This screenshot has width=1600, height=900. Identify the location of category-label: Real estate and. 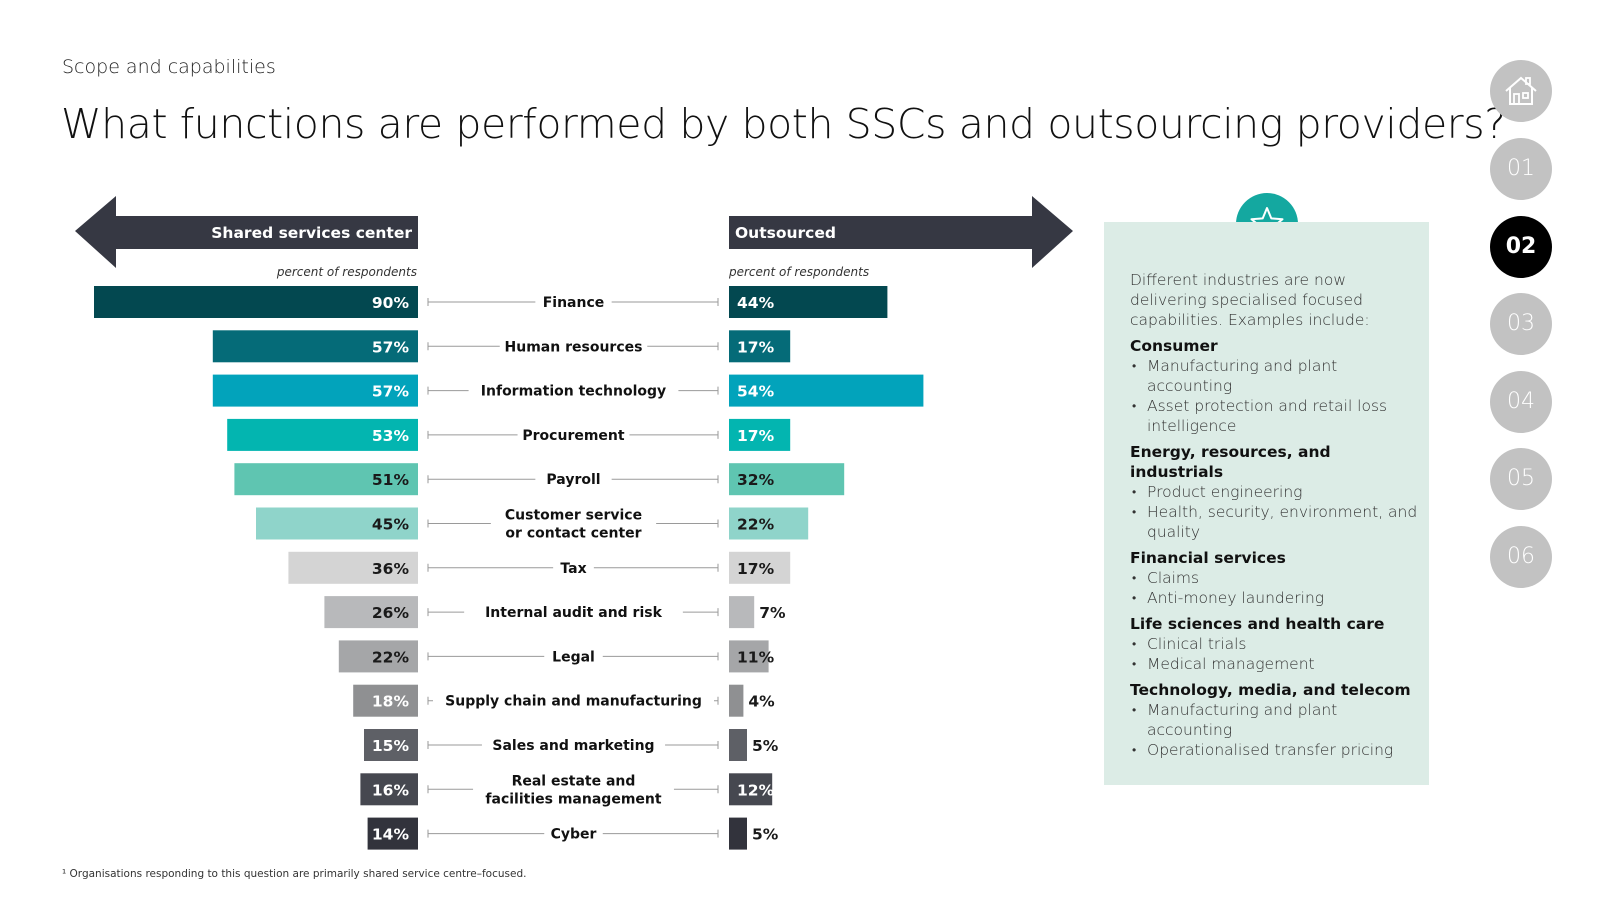
(574, 781).